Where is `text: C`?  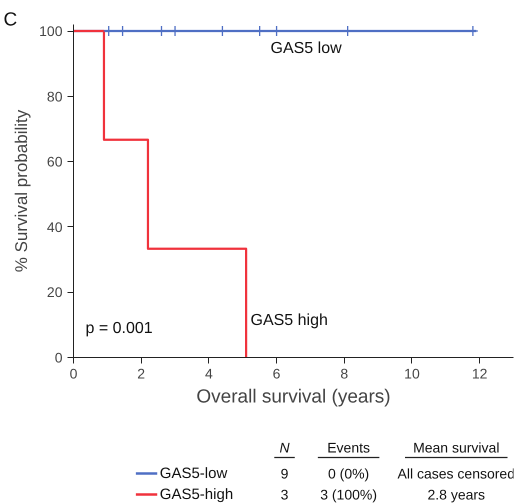
text: C is located at coordinates (11, 20).